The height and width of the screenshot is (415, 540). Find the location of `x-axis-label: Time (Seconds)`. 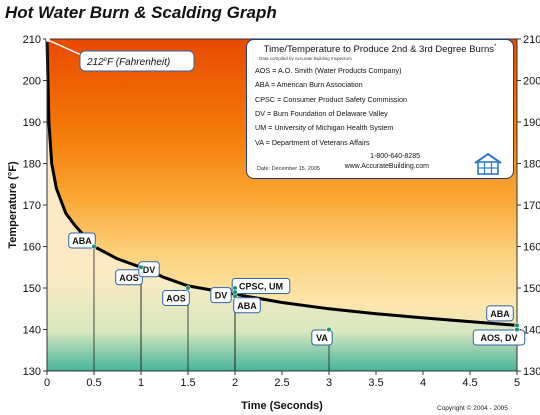

x-axis-label: Time (Seconds) is located at coordinates (282, 406).